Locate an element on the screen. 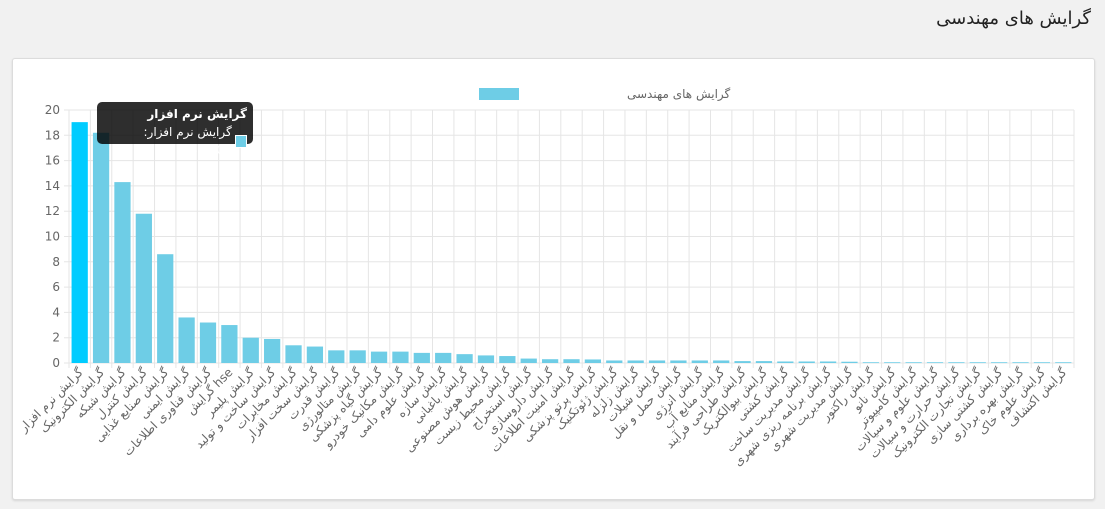  y-tick-label: 14 is located at coordinates (52, 186).